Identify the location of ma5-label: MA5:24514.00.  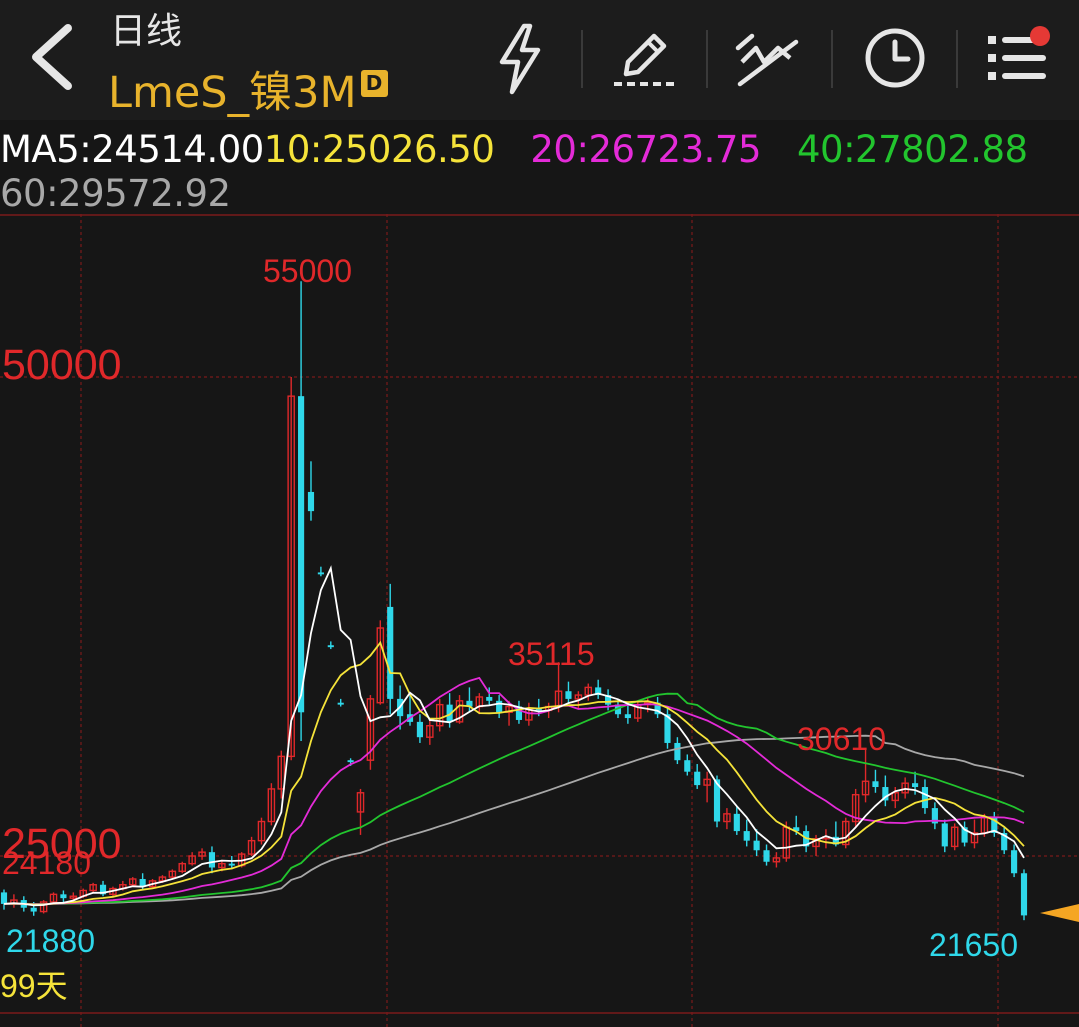
(132, 149).